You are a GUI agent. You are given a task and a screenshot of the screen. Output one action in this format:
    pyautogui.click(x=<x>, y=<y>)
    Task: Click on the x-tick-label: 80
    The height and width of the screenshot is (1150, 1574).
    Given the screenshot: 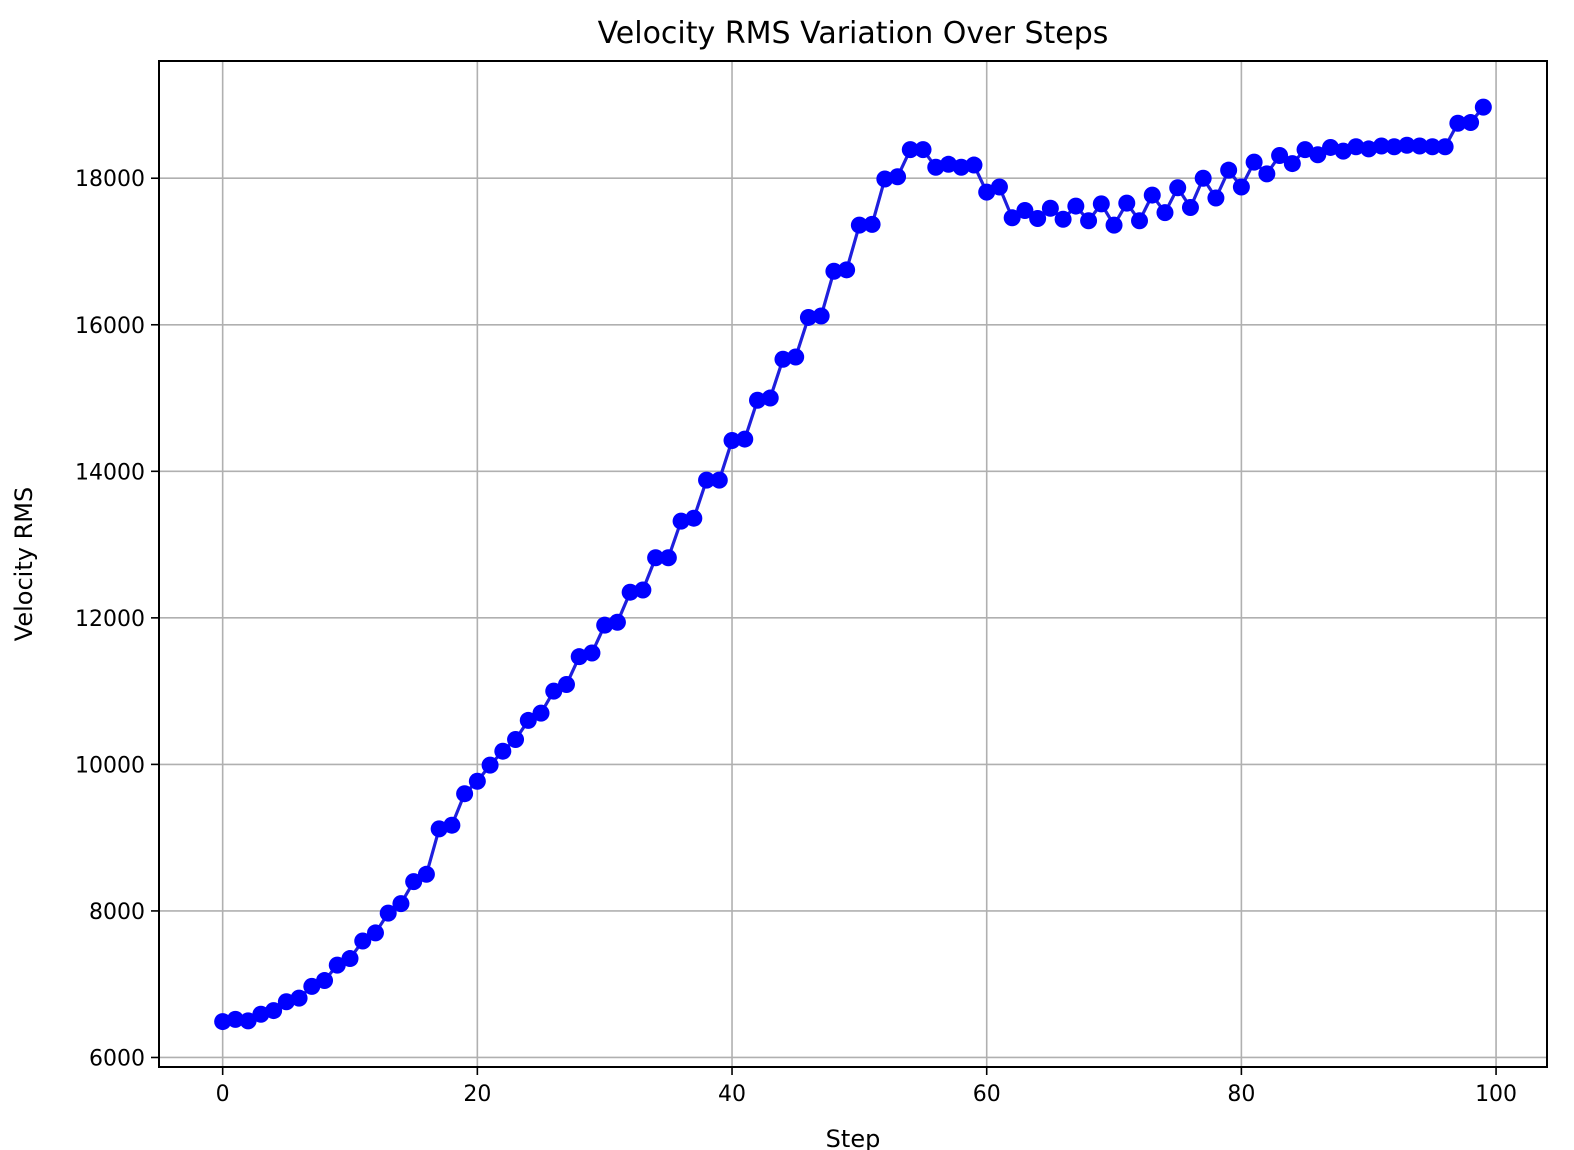 What is the action you would take?
    pyautogui.click(x=1241, y=1094)
    